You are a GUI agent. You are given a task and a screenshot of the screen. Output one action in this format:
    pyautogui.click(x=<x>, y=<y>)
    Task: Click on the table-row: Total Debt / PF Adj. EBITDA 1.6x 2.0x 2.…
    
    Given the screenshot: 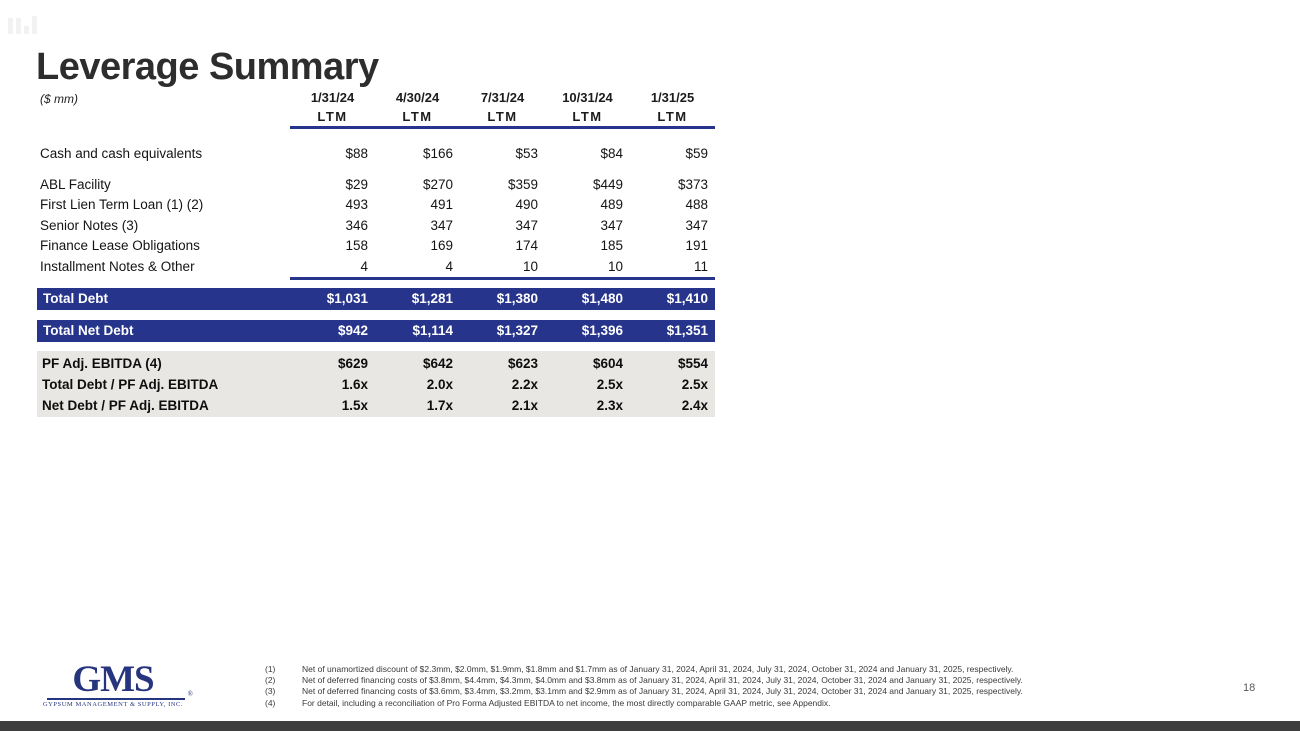 What is the action you would take?
    pyautogui.click(x=376, y=384)
    